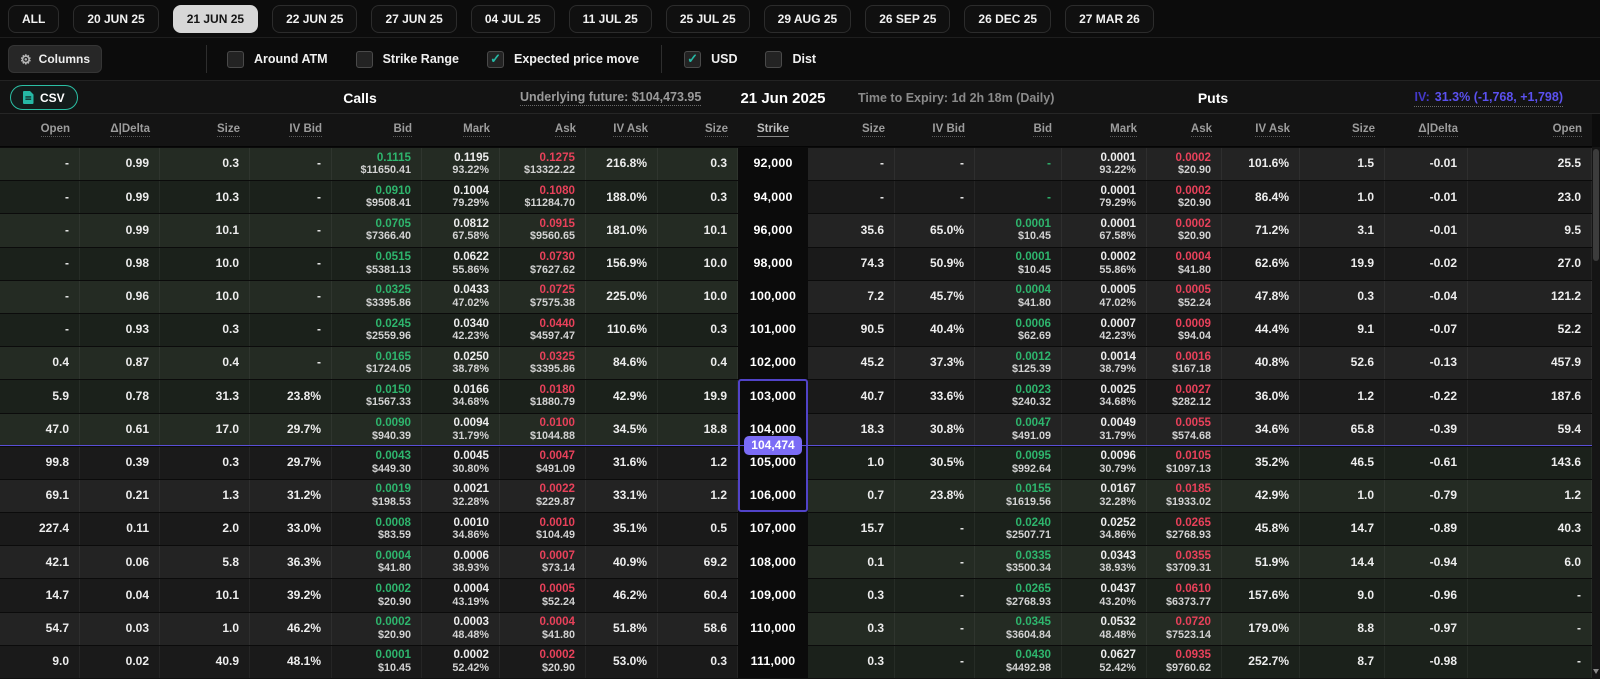 The height and width of the screenshot is (679, 1600). I want to click on columns-button: ⚙ Columns, so click(55, 59).